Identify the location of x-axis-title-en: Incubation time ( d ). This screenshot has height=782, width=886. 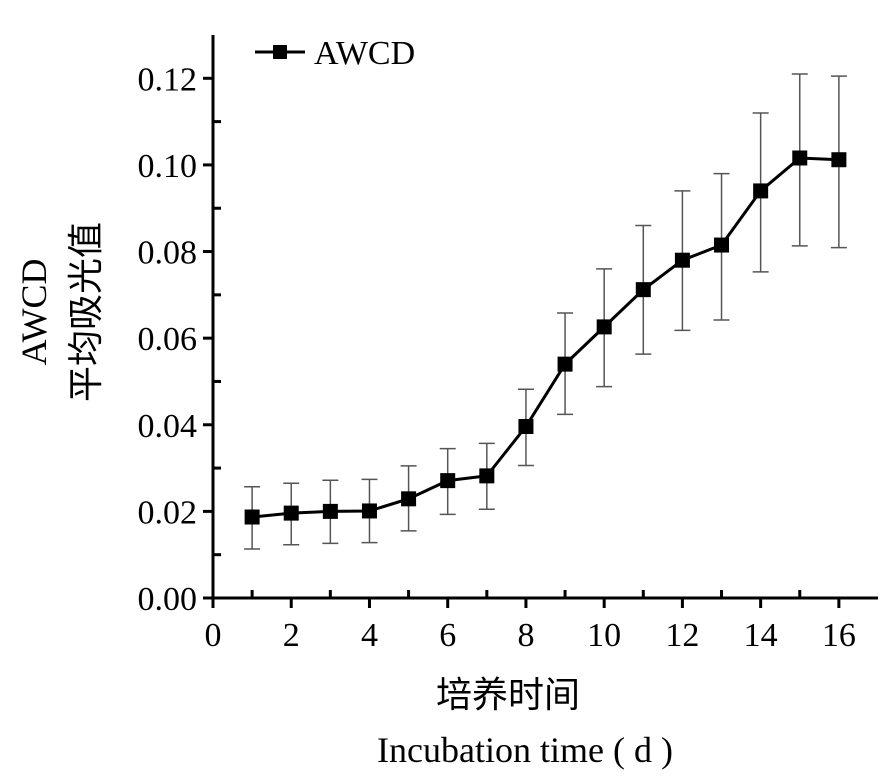
(525, 750).